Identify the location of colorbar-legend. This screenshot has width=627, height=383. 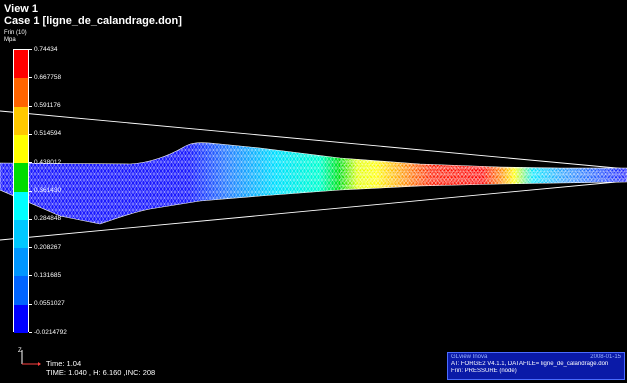
(21, 191).